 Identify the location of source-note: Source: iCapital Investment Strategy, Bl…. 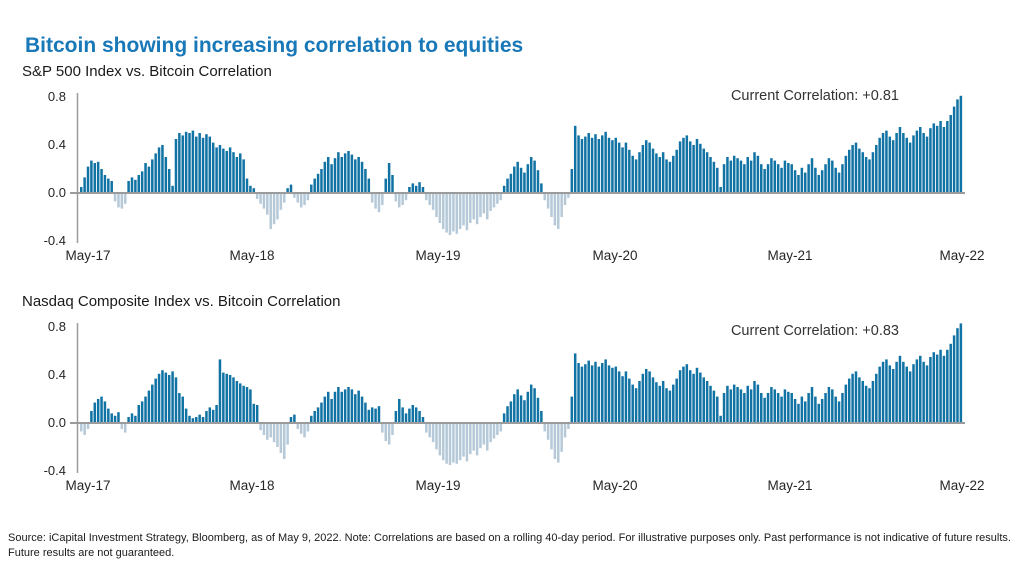
(509, 545).